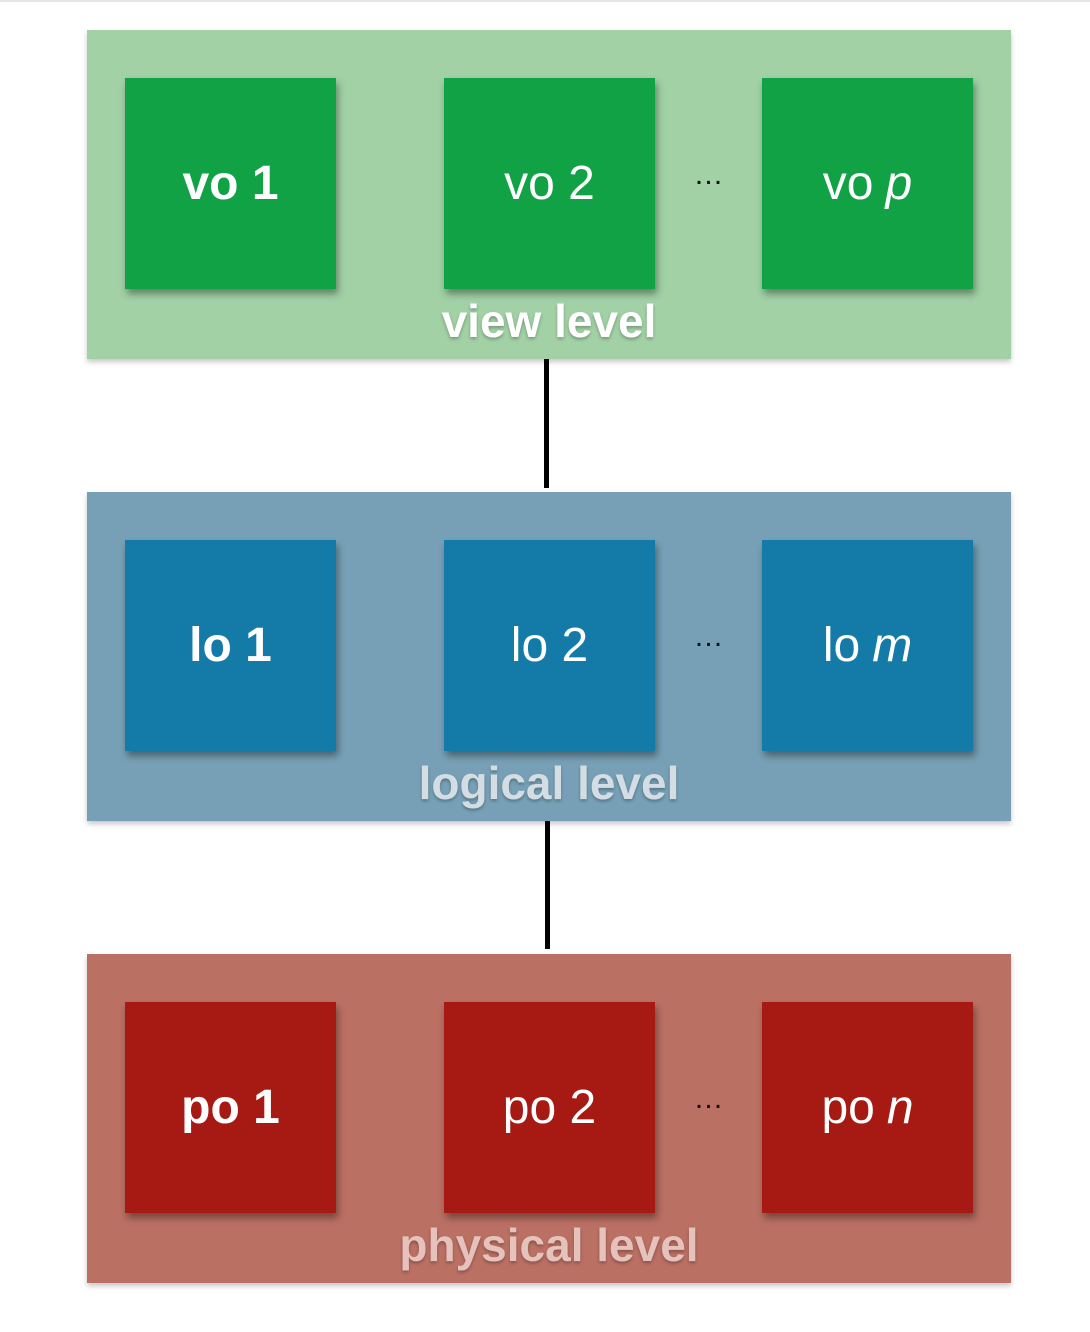 Image resolution: width=1090 pixels, height=1332 pixels. I want to click on physical-level-label: physical level, so click(549, 1245).